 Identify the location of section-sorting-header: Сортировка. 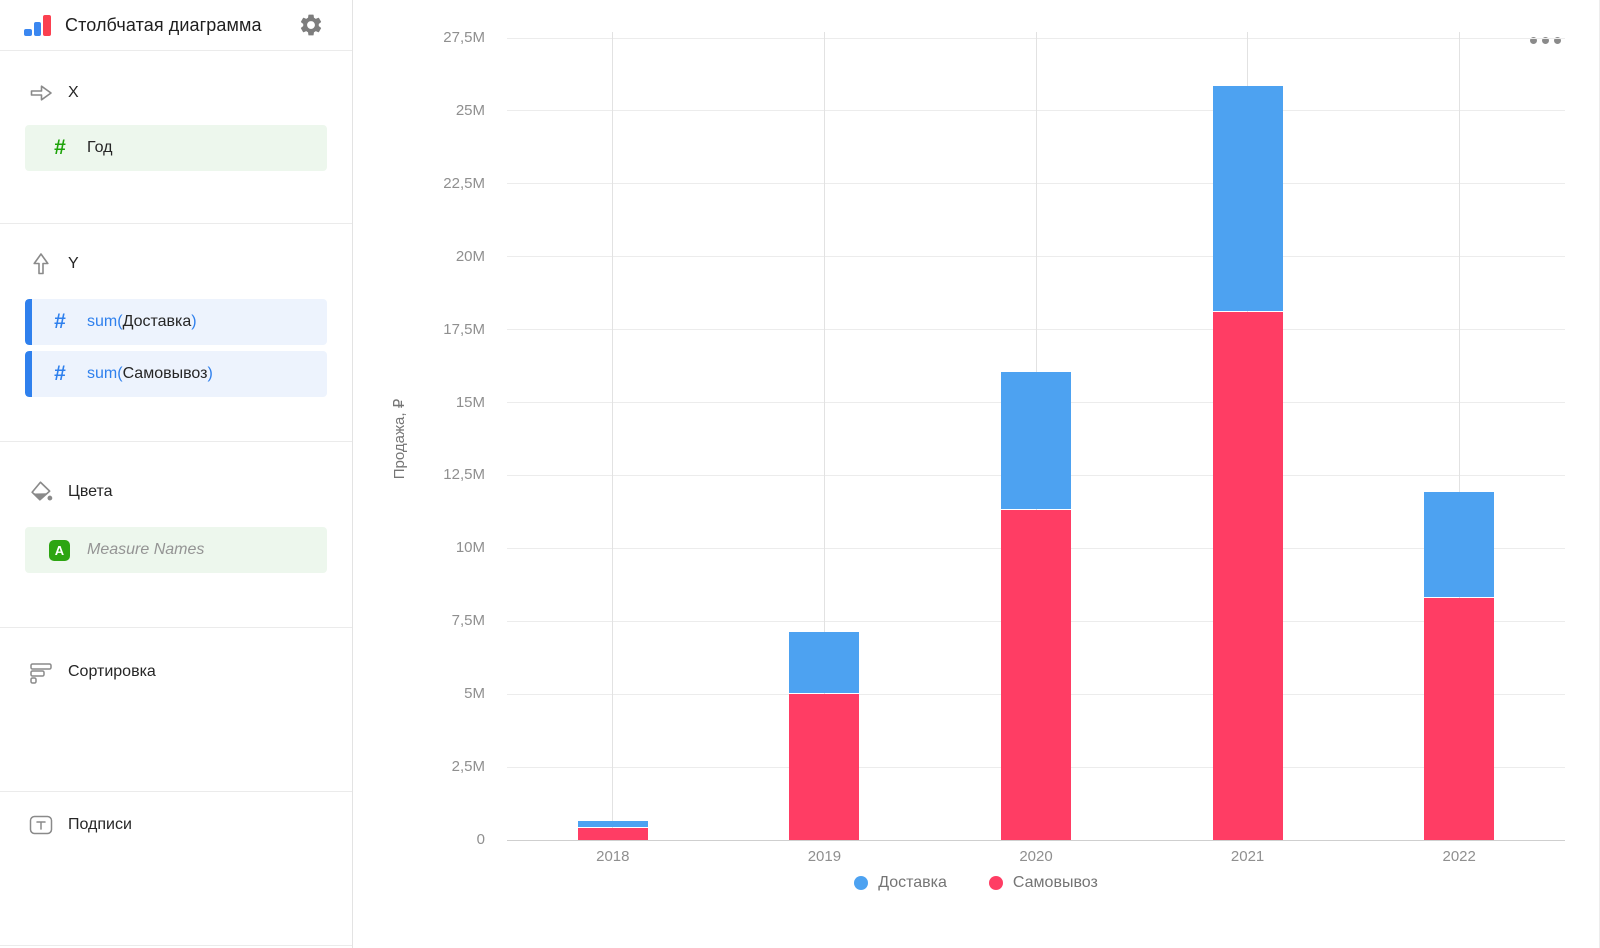
(176, 672).